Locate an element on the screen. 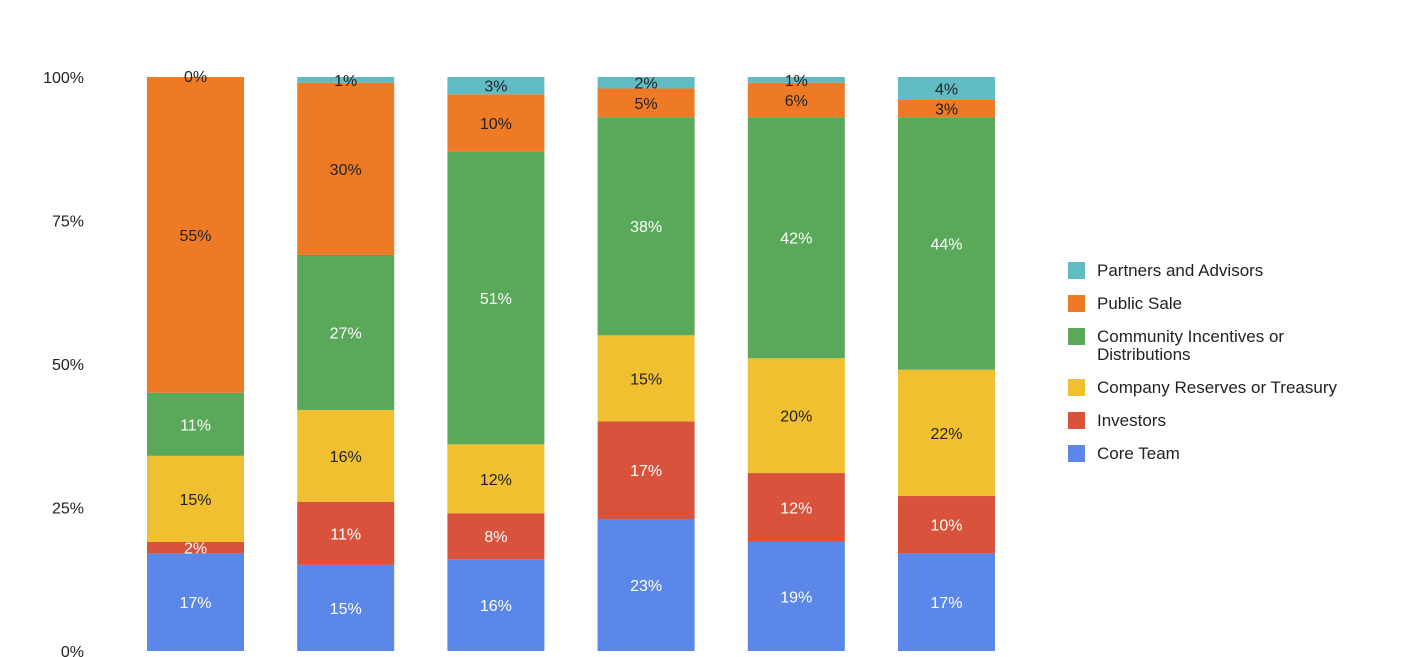 This screenshot has width=1414, height=657. y-tick-label: 25% is located at coordinates (68, 509).